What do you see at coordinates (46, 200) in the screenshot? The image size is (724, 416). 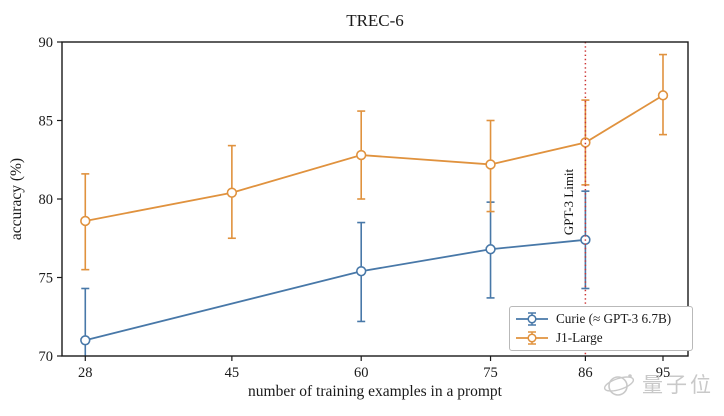 I see `y-tick-label: 80` at bounding box center [46, 200].